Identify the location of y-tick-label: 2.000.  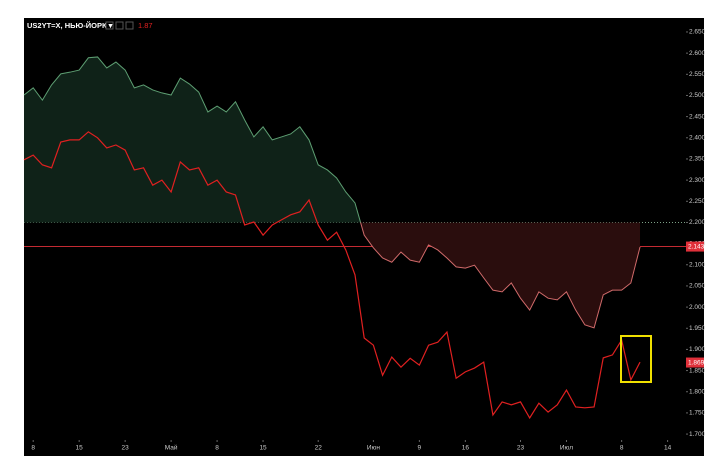
(697, 307).